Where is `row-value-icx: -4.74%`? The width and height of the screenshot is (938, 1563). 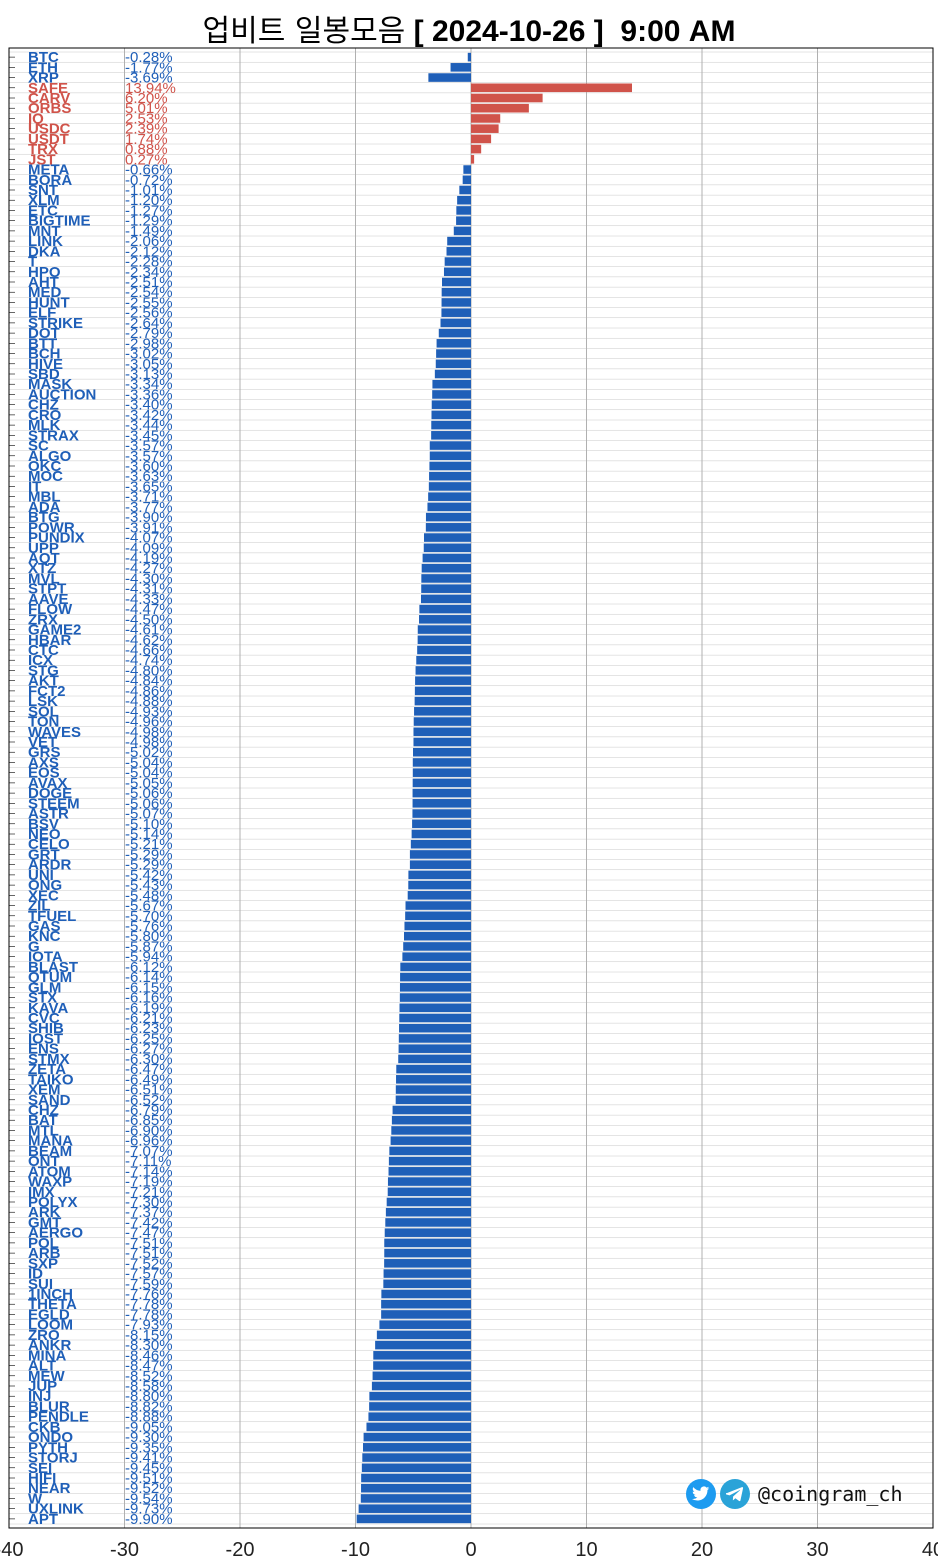 row-value-icx: -4.74% is located at coordinates (149, 660).